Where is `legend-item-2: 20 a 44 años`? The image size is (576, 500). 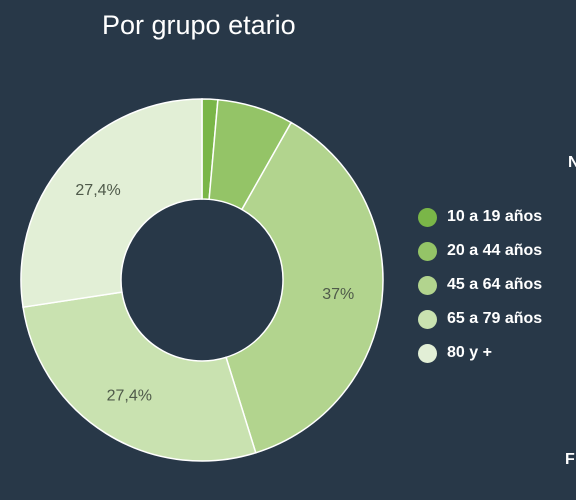
legend-item-2: 20 a 44 años is located at coordinates (480, 251).